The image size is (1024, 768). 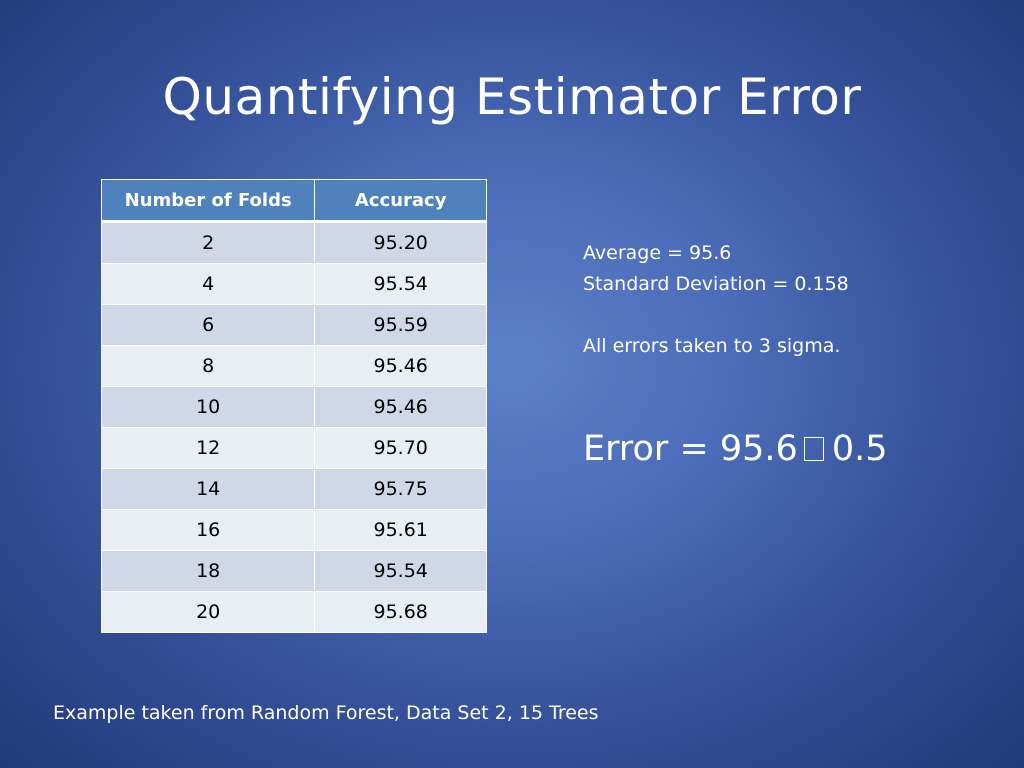 I want to click on folds-cell: 12, so click(x=208, y=448).